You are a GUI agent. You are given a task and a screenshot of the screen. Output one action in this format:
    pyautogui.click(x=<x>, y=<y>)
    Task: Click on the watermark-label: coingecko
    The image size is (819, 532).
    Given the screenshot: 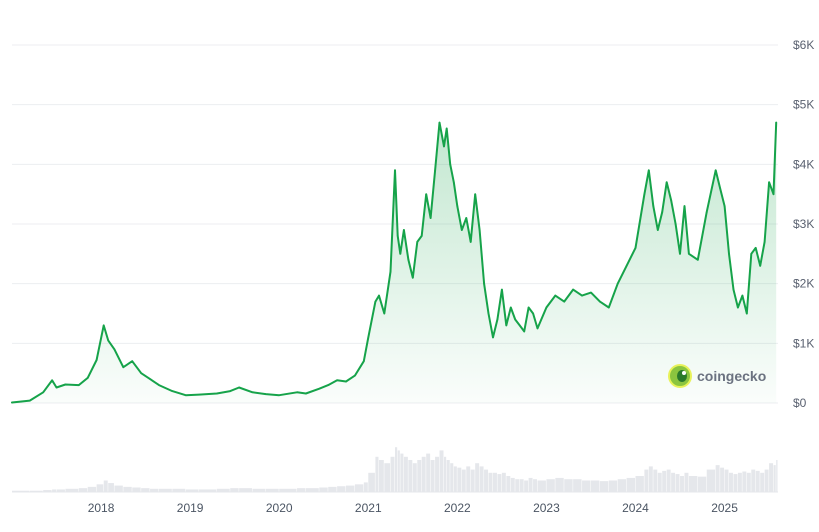 What is the action you would take?
    pyautogui.click(x=731, y=376)
    